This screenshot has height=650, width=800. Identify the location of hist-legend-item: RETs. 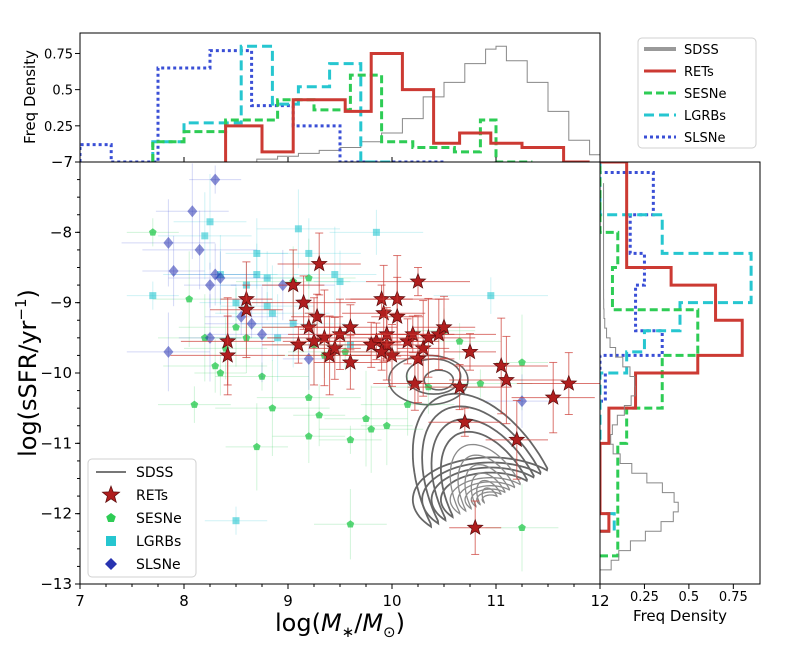
(679, 72).